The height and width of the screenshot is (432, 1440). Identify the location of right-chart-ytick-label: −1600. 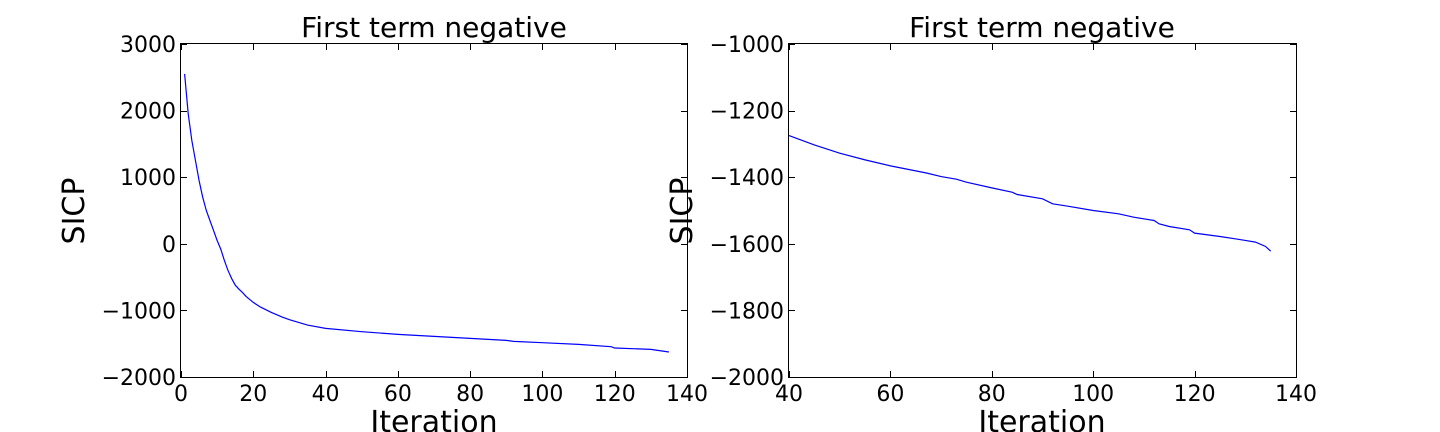
(747, 245).